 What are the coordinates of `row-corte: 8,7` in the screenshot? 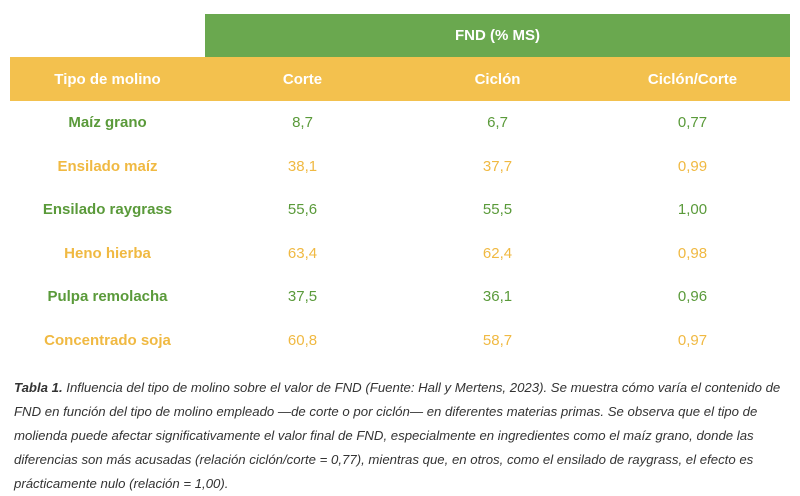 It's located at (302, 123).